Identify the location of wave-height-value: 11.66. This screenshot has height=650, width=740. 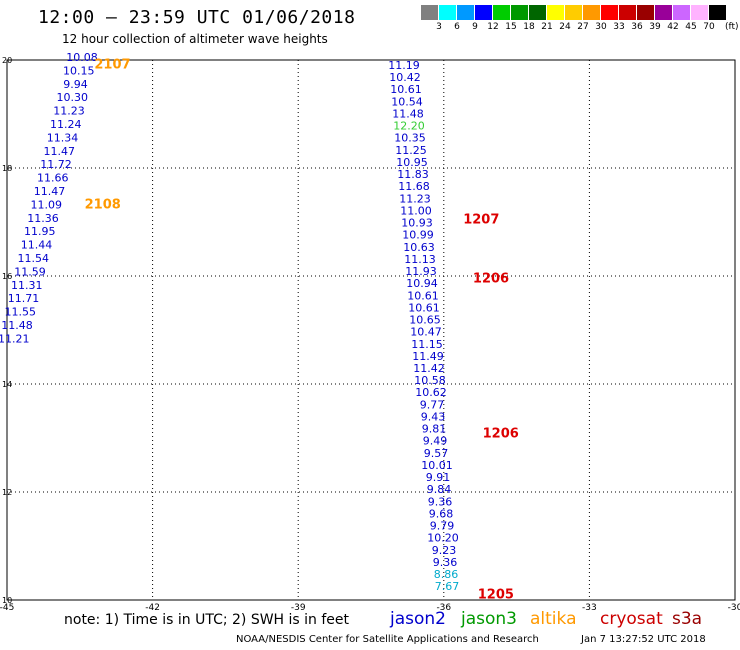
(53, 178).